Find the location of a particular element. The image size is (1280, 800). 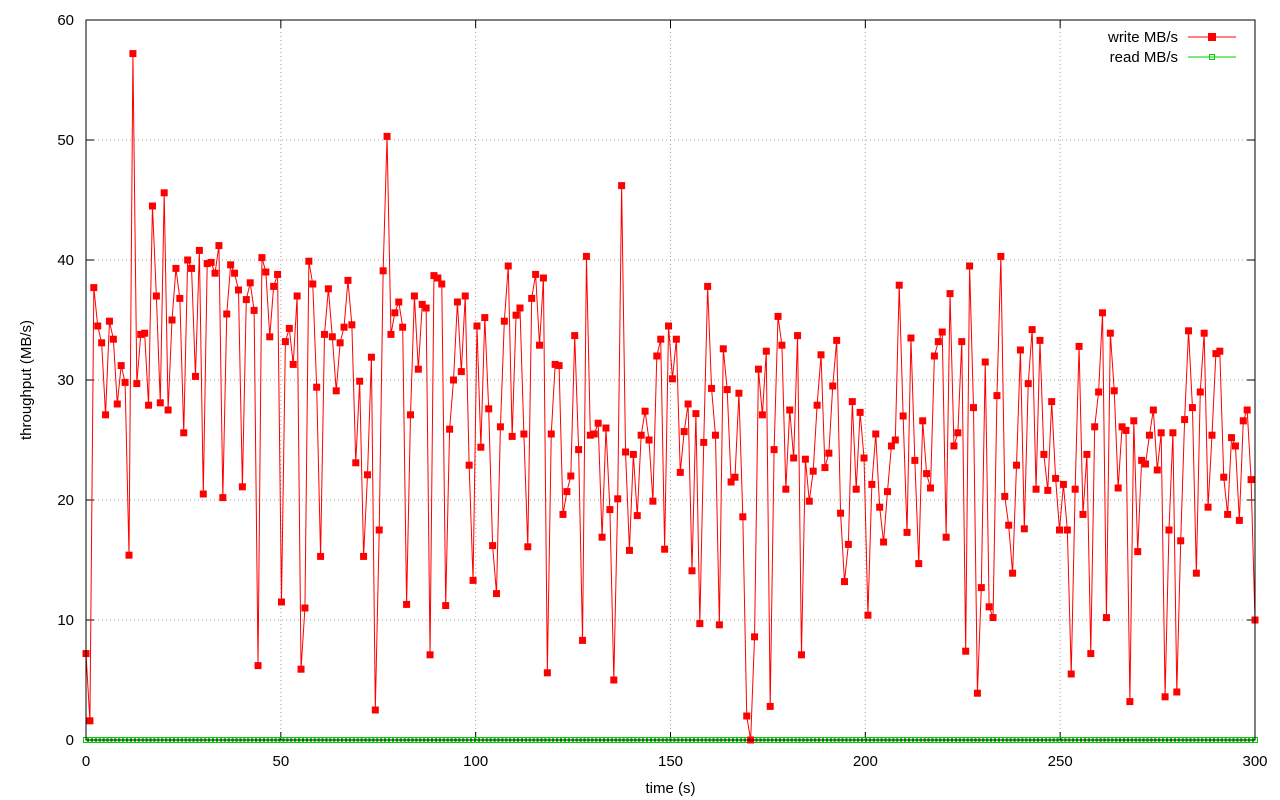

x-axis-label: time (s) is located at coordinates (671, 788).